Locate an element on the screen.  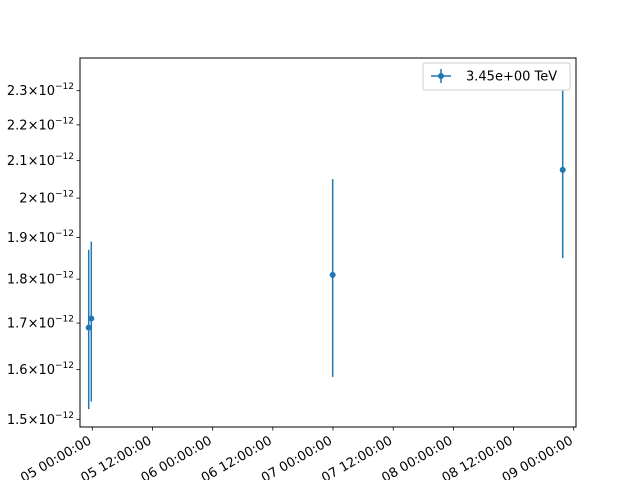
legend-label: 3.45e+00 TeV is located at coordinates (511, 77).